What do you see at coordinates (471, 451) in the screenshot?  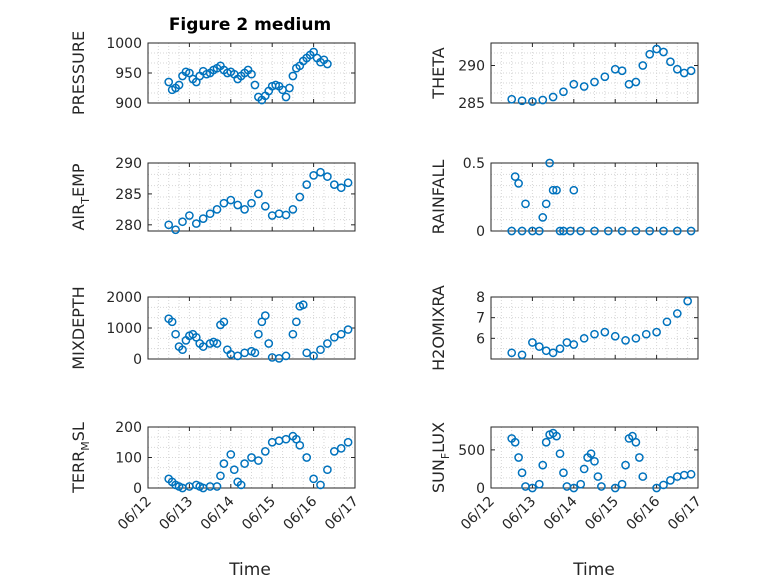 I see `y-tick-label: 500` at bounding box center [471, 451].